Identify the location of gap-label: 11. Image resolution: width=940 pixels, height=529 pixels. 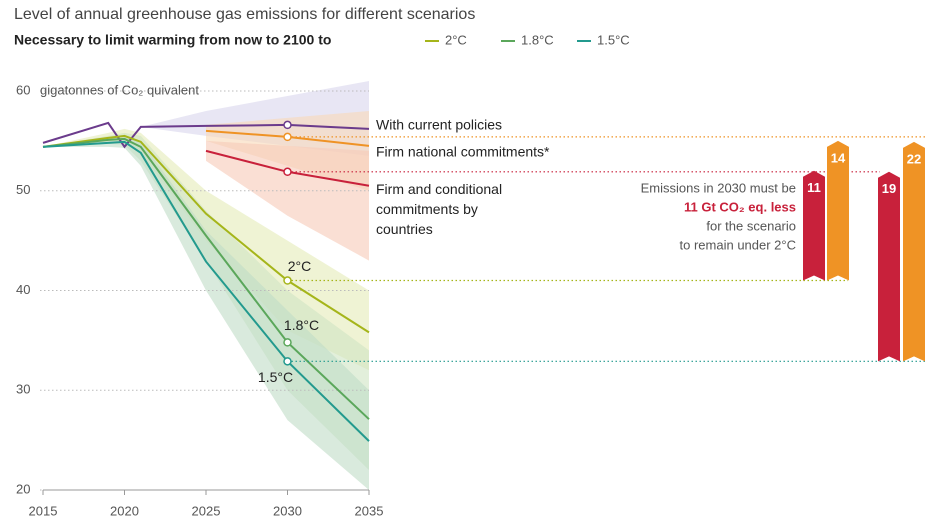
(814, 187).